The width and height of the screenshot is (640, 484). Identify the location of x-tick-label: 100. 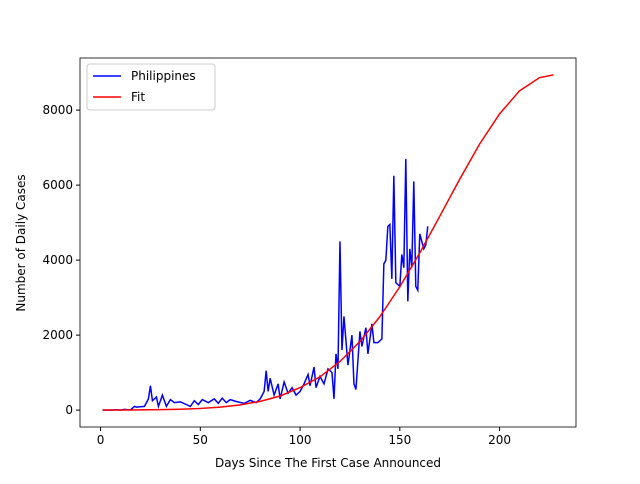
(300, 440).